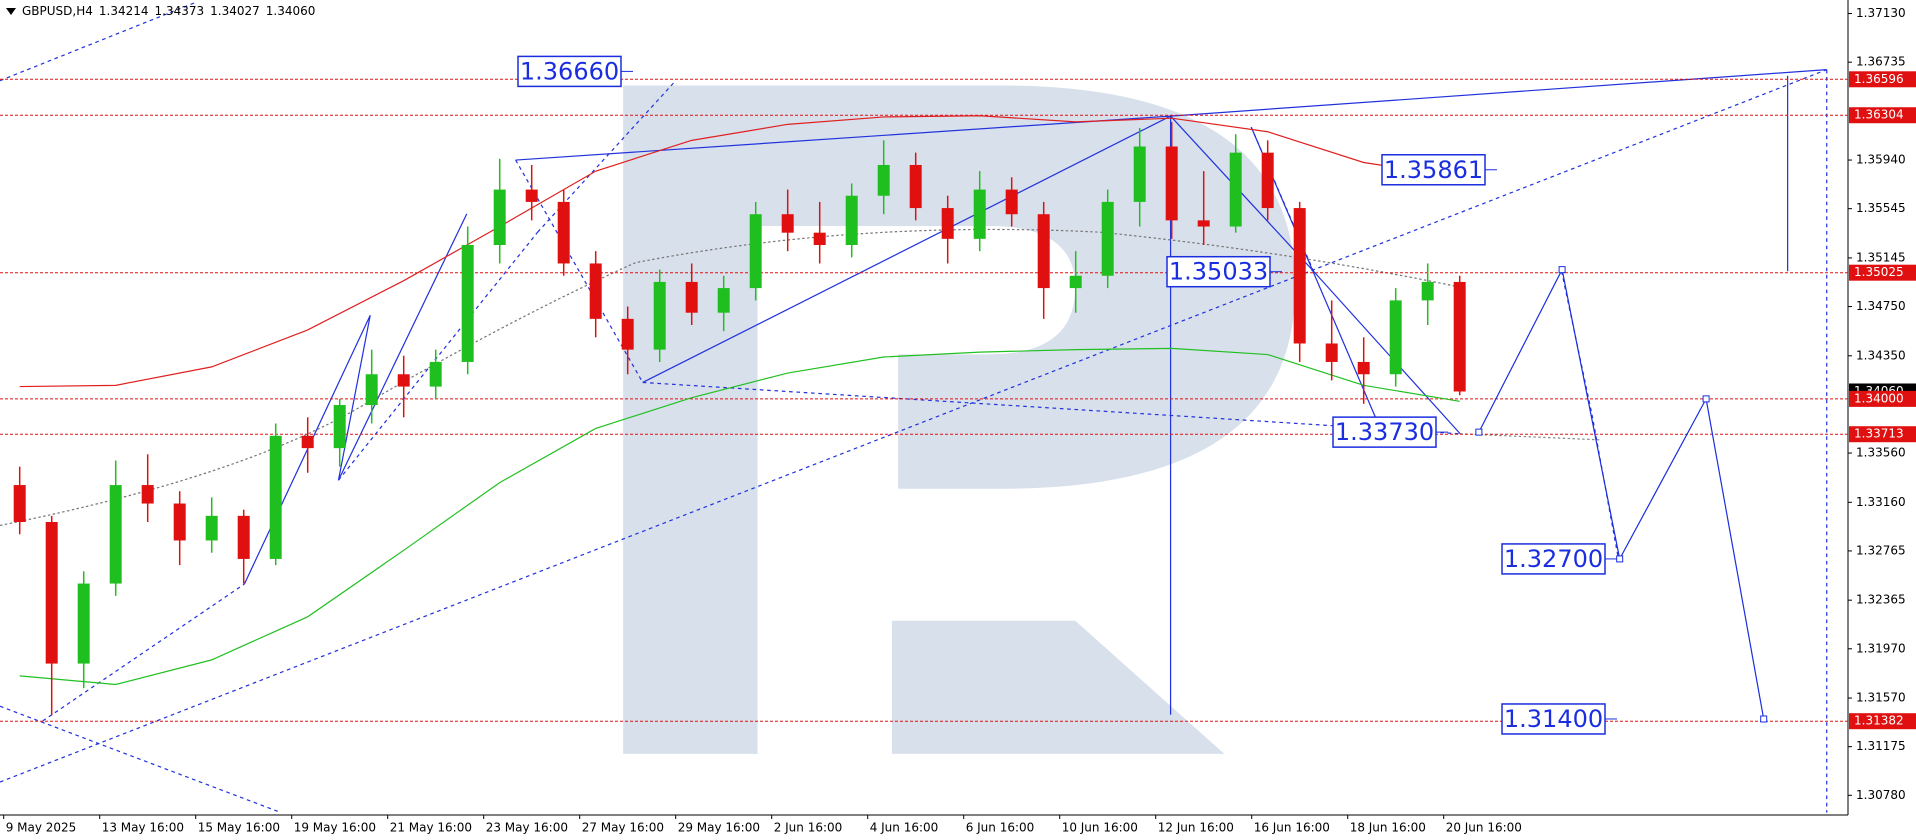 The height and width of the screenshot is (840, 1916). Describe the element at coordinates (1000, 828) in the screenshot. I see `x-tick-label: 6 Jun 16:00` at that location.